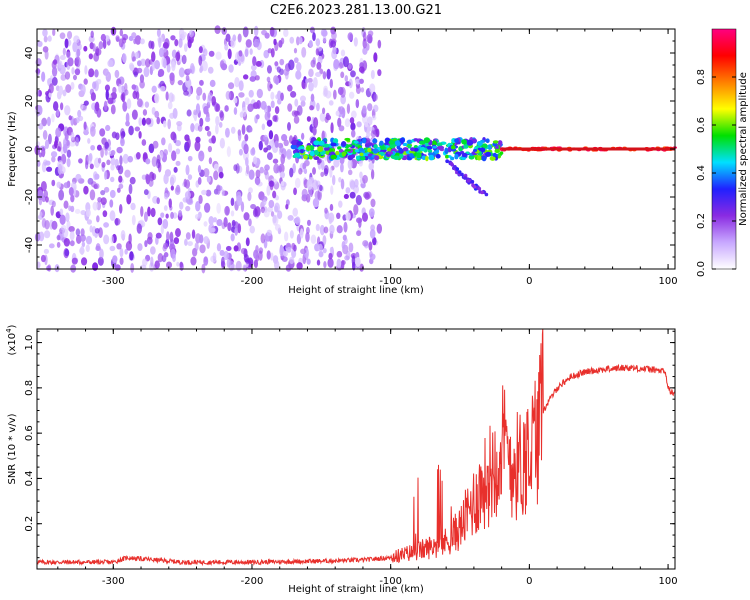 This screenshot has height=600, width=750. What do you see at coordinates (356, 589) in the screenshot?
I see `snr-x-axis-label: Height of straight line (km)` at bounding box center [356, 589].